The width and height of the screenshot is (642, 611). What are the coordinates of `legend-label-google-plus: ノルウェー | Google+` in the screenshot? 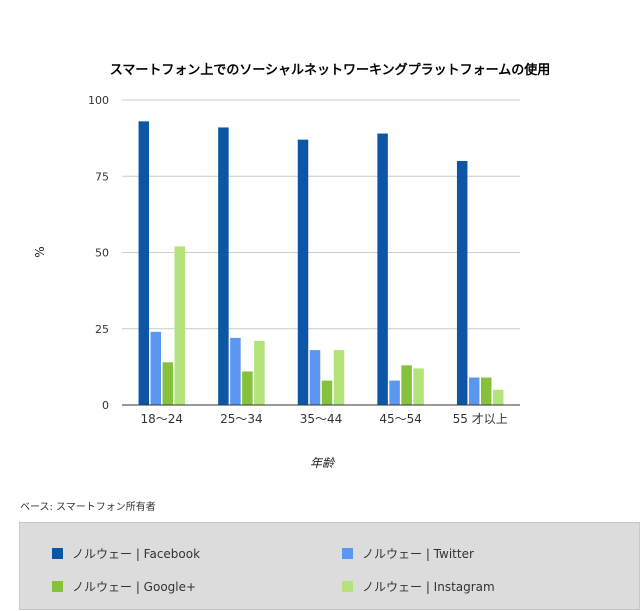 It's located at (134, 587).